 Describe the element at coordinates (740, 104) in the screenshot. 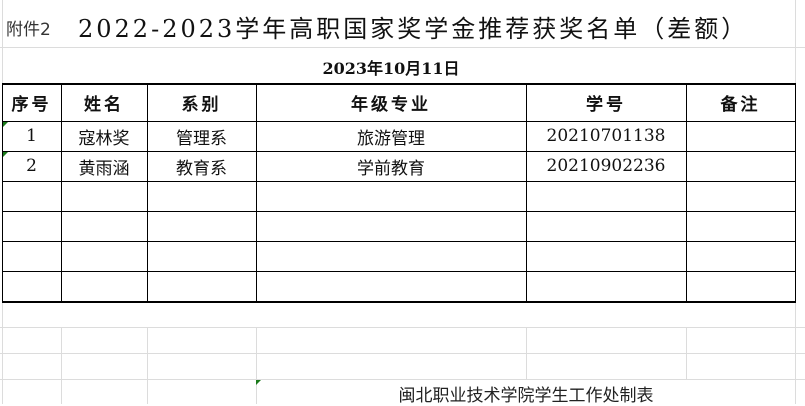

I see `column-header: 备注` at that location.